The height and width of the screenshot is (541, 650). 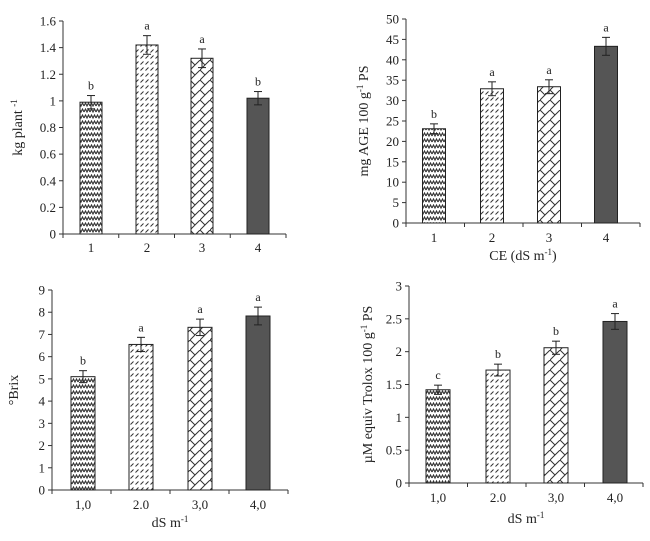 I want to click on x-axis-label-suffix: ), so click(x=554, y=256).